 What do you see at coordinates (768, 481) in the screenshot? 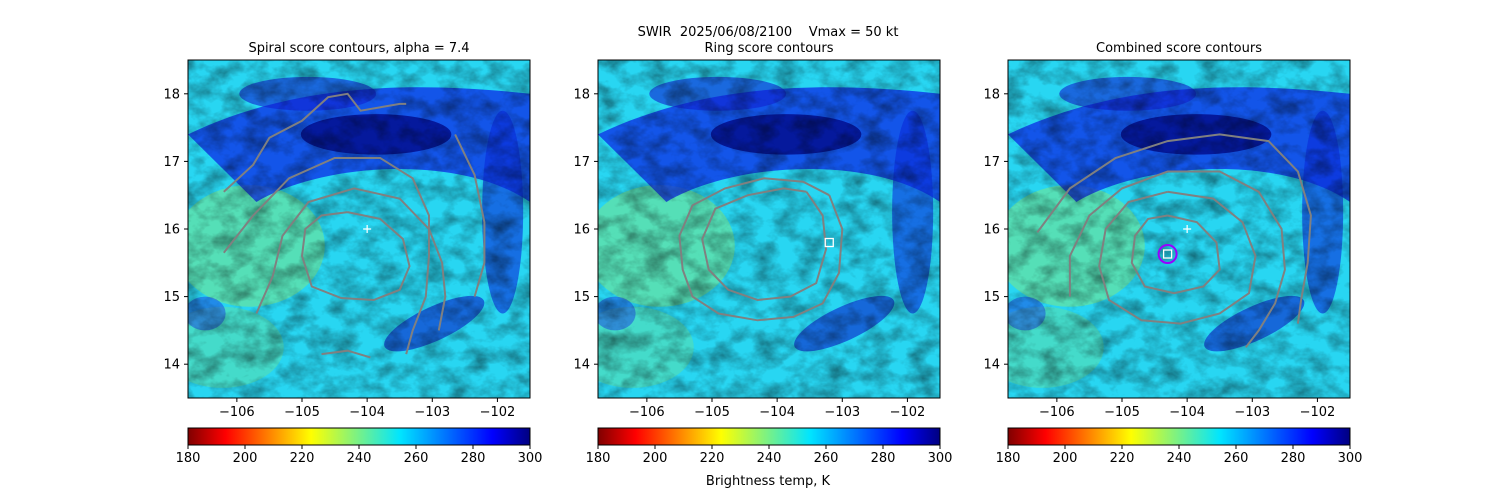
I see `colorbar-label: Brightness temp, K` at bounding box center [768, 481].